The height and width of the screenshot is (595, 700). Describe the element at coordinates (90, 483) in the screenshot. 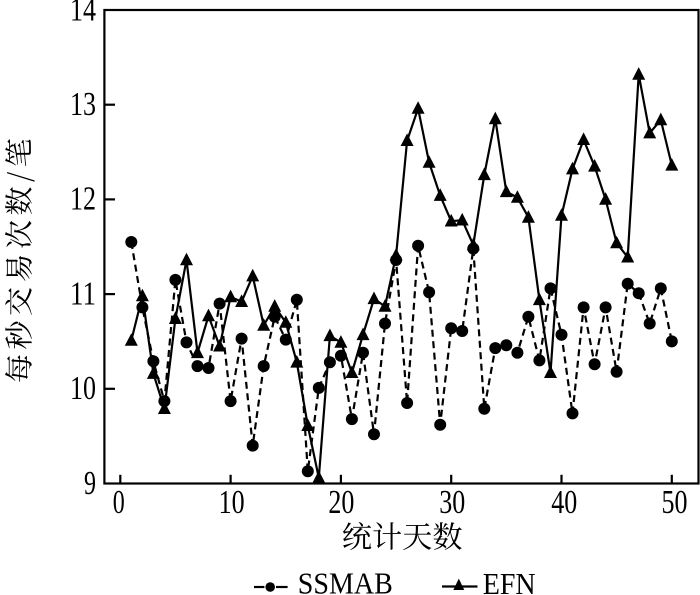

I see `svg-text: 9` at that location.